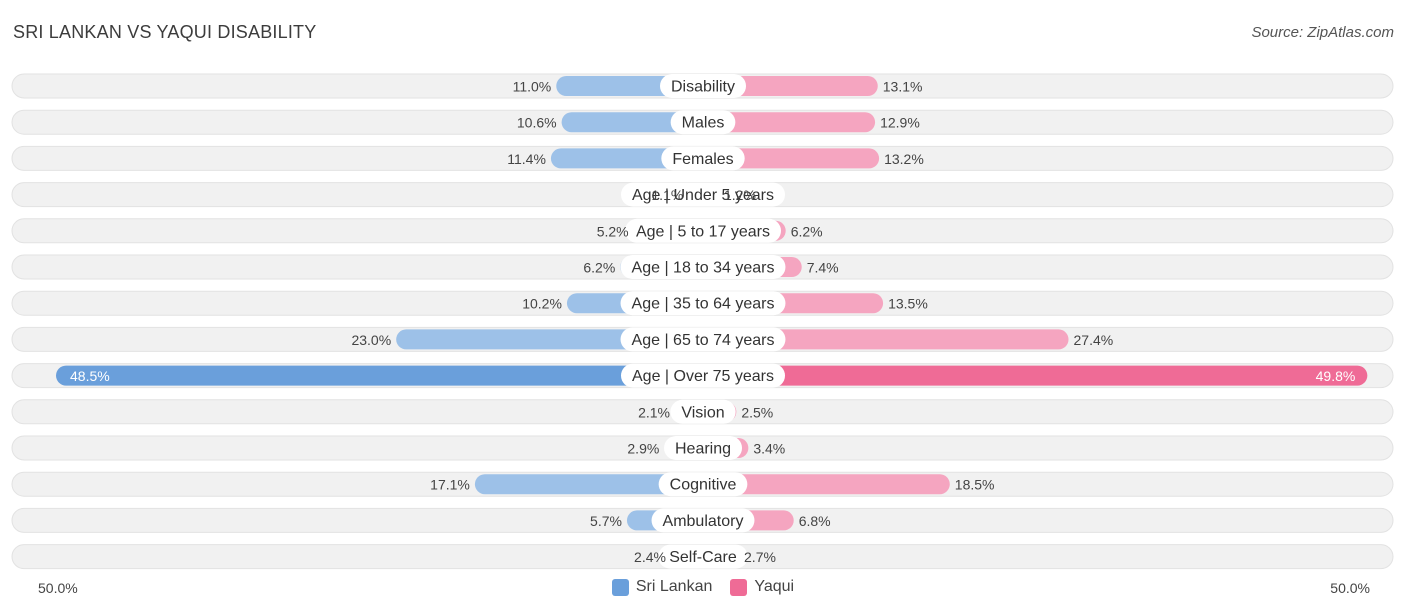 The height and width of the screenshot is (612, 1406). What do you see at coordinates (903, 87) in the screenshot?
I see `value-label-yaqui: 13.1%` at bounding box center [903, 87].